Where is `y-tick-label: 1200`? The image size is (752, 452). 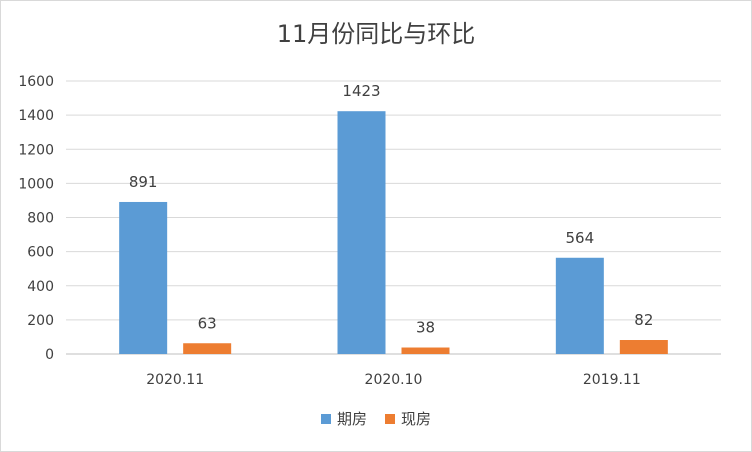
y-tick-label: 1200 is located at coordinates (36, 150).